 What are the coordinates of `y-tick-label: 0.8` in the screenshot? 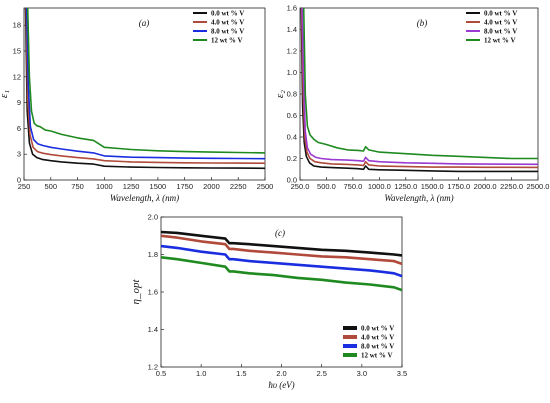 It's located at (292, 94).